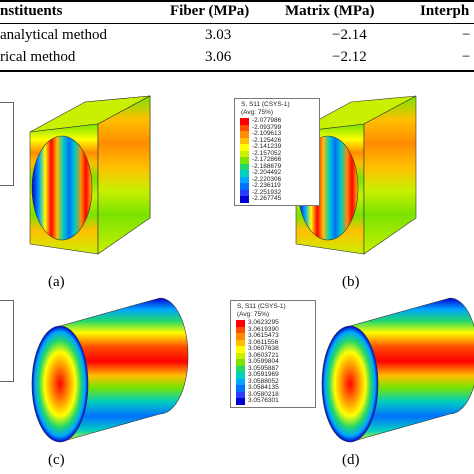  I want to click on legend-d-value: 3.0591969, so click(263, 374).